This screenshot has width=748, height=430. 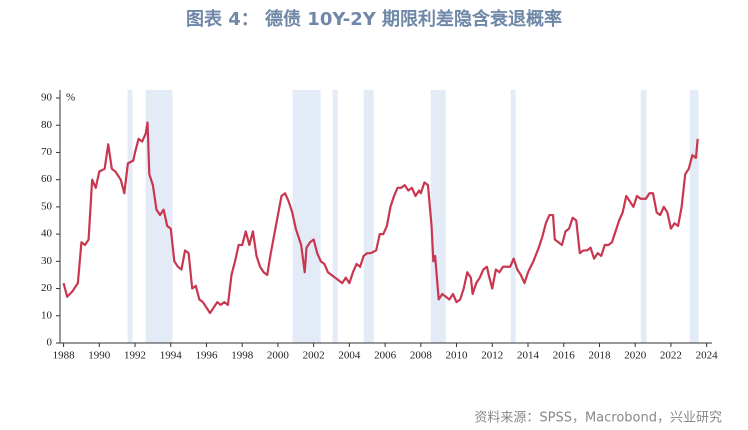 What do you see at coordinates (50, 343) in the screenshot?
I see `y-tick-label: 0` at bounding box center [50, 343].